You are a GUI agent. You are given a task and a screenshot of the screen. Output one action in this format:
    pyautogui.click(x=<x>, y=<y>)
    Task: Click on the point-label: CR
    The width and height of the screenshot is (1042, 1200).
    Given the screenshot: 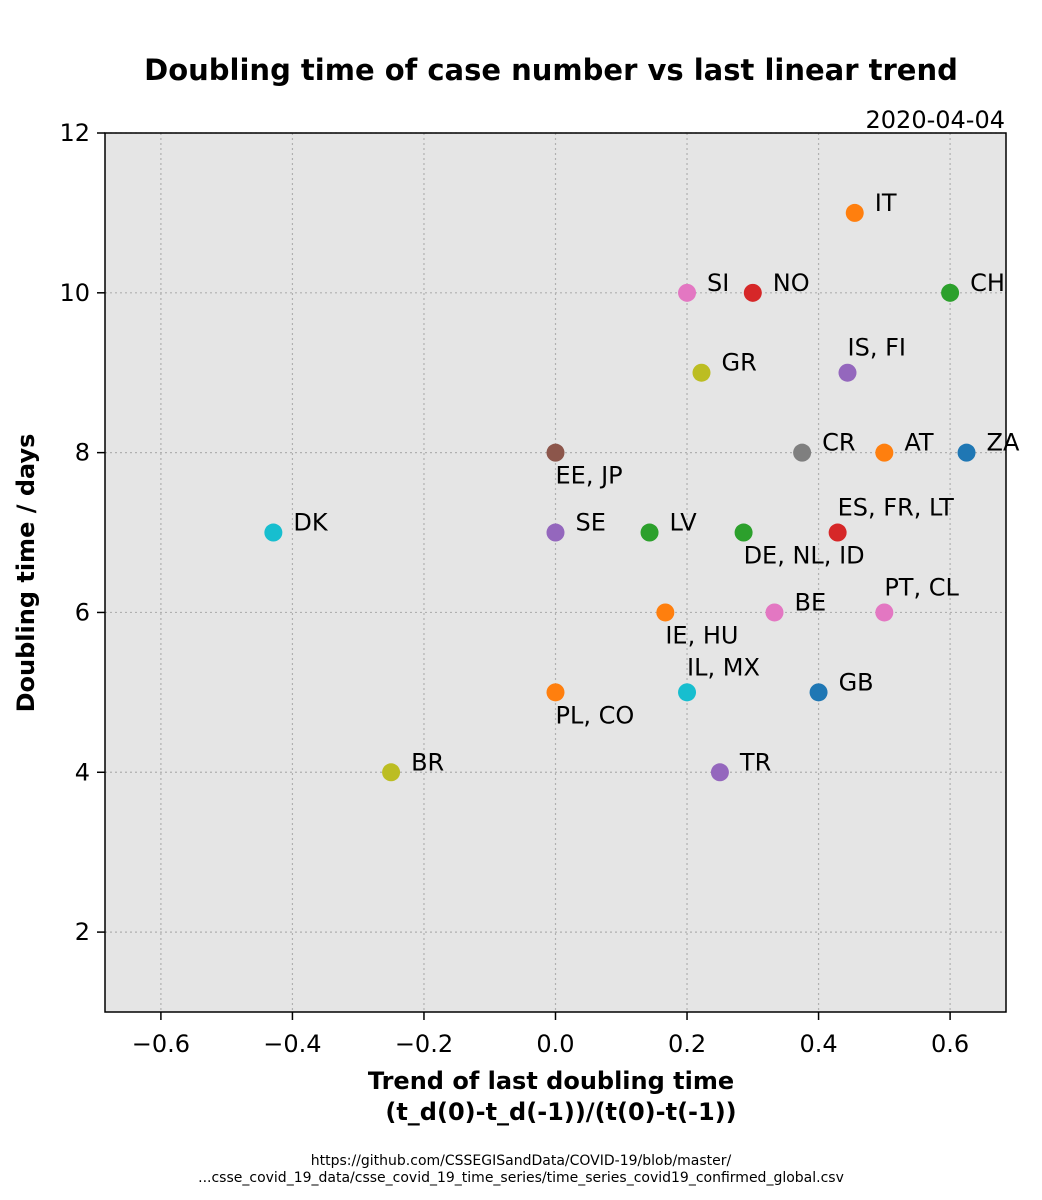 What is the action you would take?
    pyautogui.click(x=838, y=443)
    